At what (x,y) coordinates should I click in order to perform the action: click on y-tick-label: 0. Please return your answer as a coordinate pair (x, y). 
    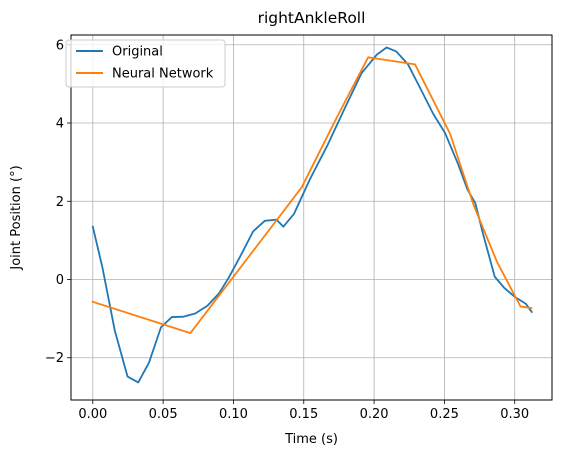
    Looking at the image, I should click on (60, 280).